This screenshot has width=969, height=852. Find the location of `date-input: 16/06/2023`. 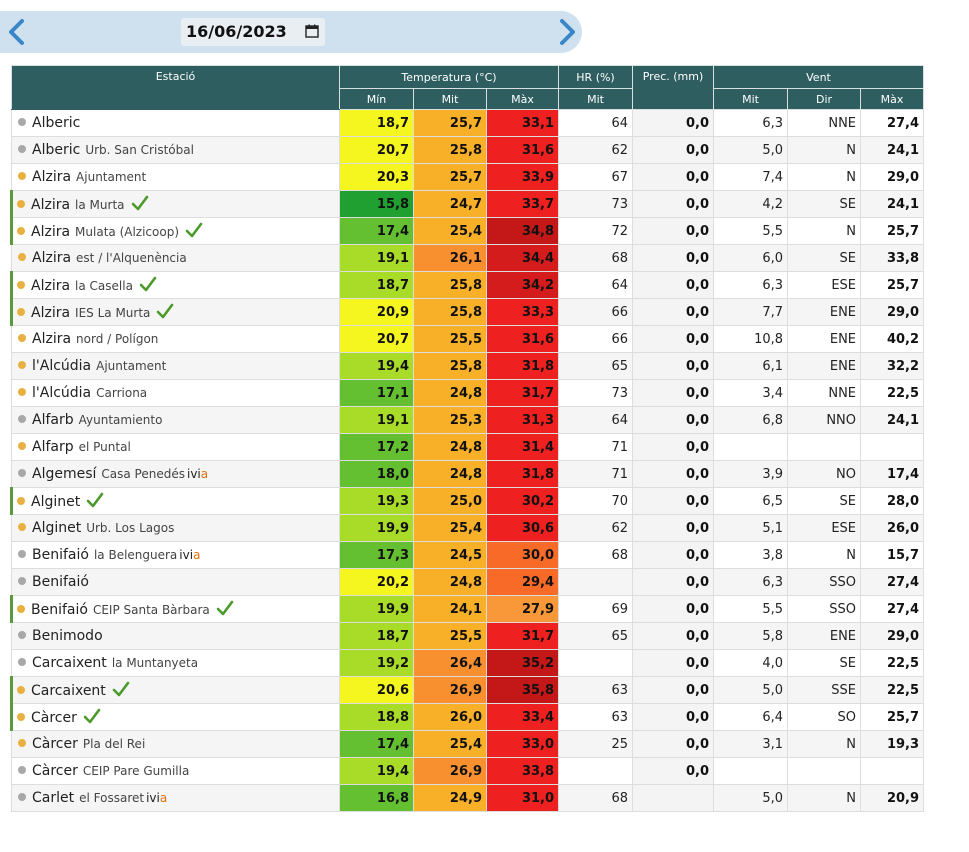

date-input: 16/06/2023 is located at coordinates (253, 32).